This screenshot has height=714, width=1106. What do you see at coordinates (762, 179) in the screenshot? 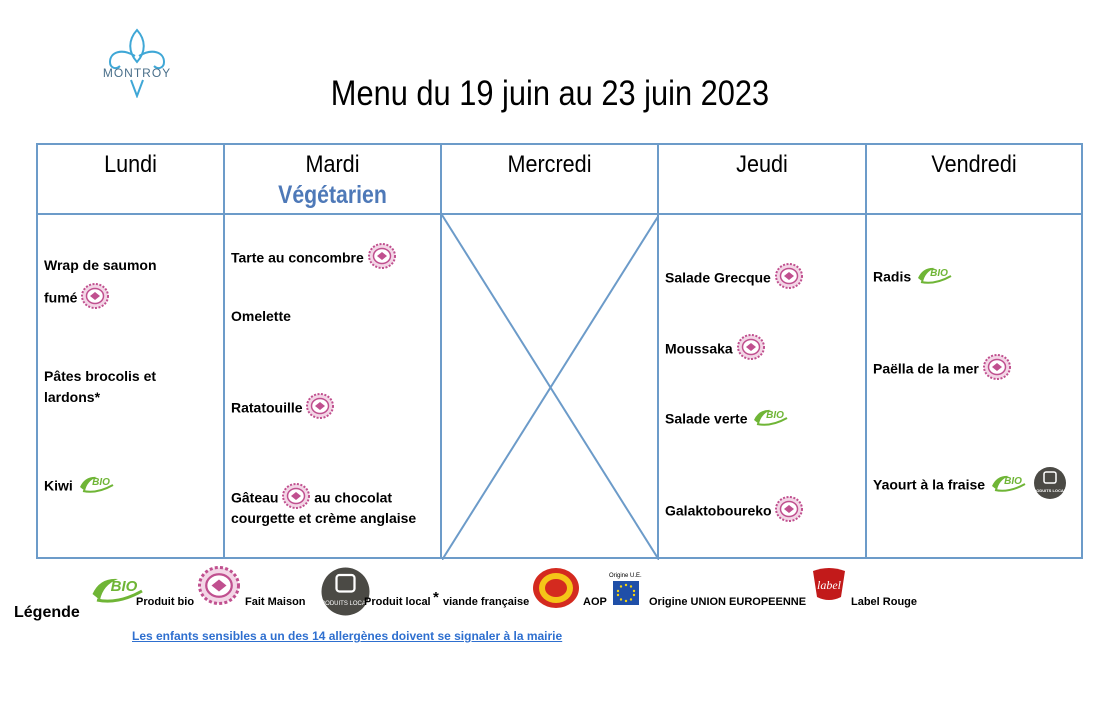
I see `header-jeudi: Jeudi` at bounding box center [762, 179].